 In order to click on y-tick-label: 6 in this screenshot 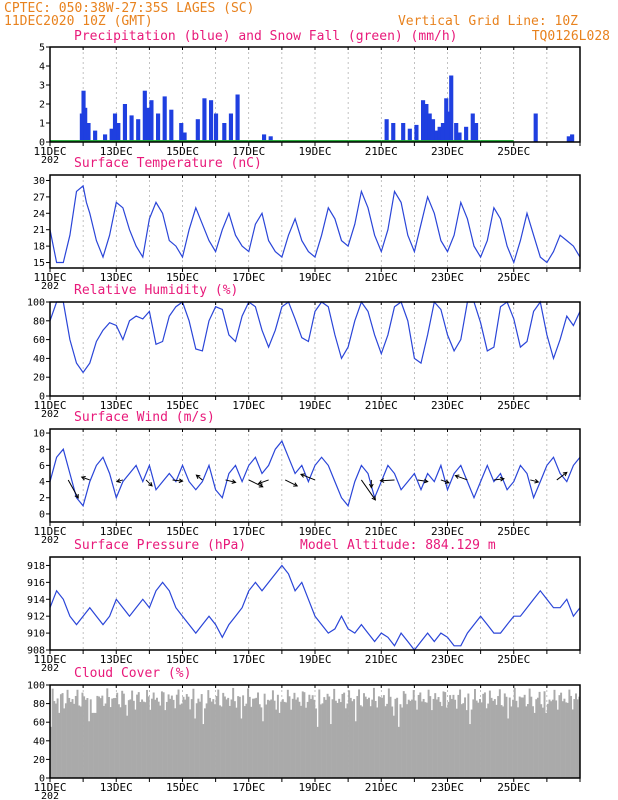, I will do `click(42, 466)`.